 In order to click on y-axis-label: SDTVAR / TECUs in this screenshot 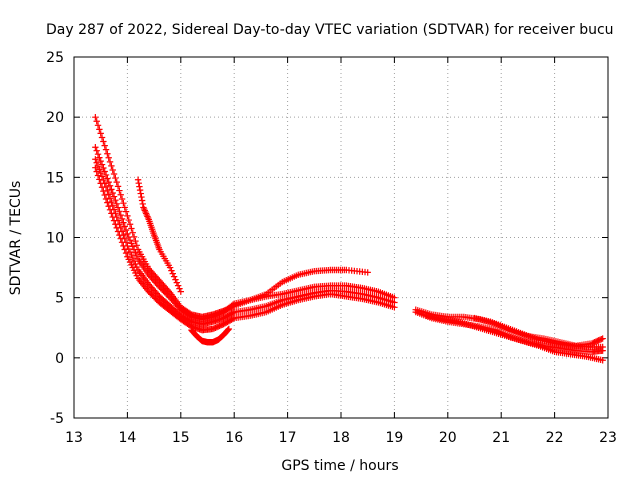, I will do `click(16, 238)`.